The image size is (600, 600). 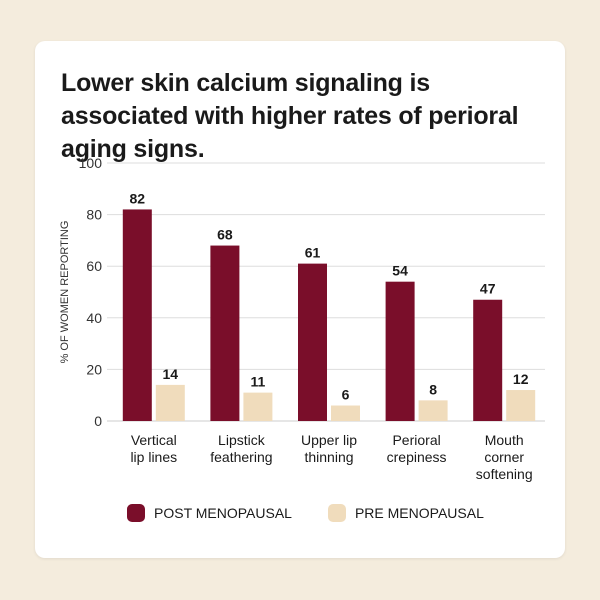 I want to click on data-label: 14, so click(x=171, y=374).